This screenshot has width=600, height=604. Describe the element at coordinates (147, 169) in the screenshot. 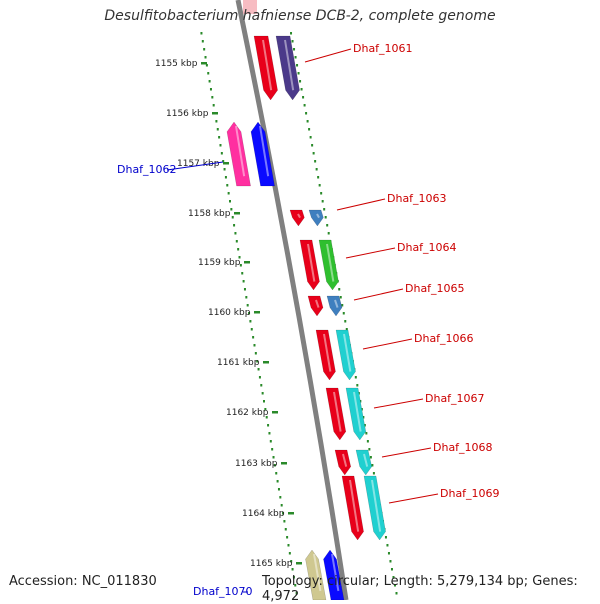

I see `gene-label: Dhaf_1062` at that location.